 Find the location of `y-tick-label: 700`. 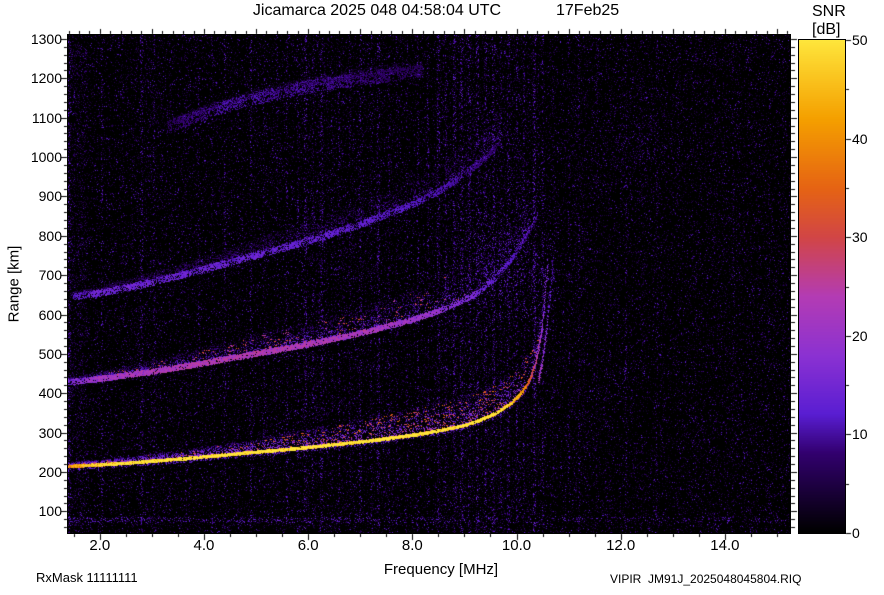

y-tick-label: 700 is located at coordinates (50, 275).